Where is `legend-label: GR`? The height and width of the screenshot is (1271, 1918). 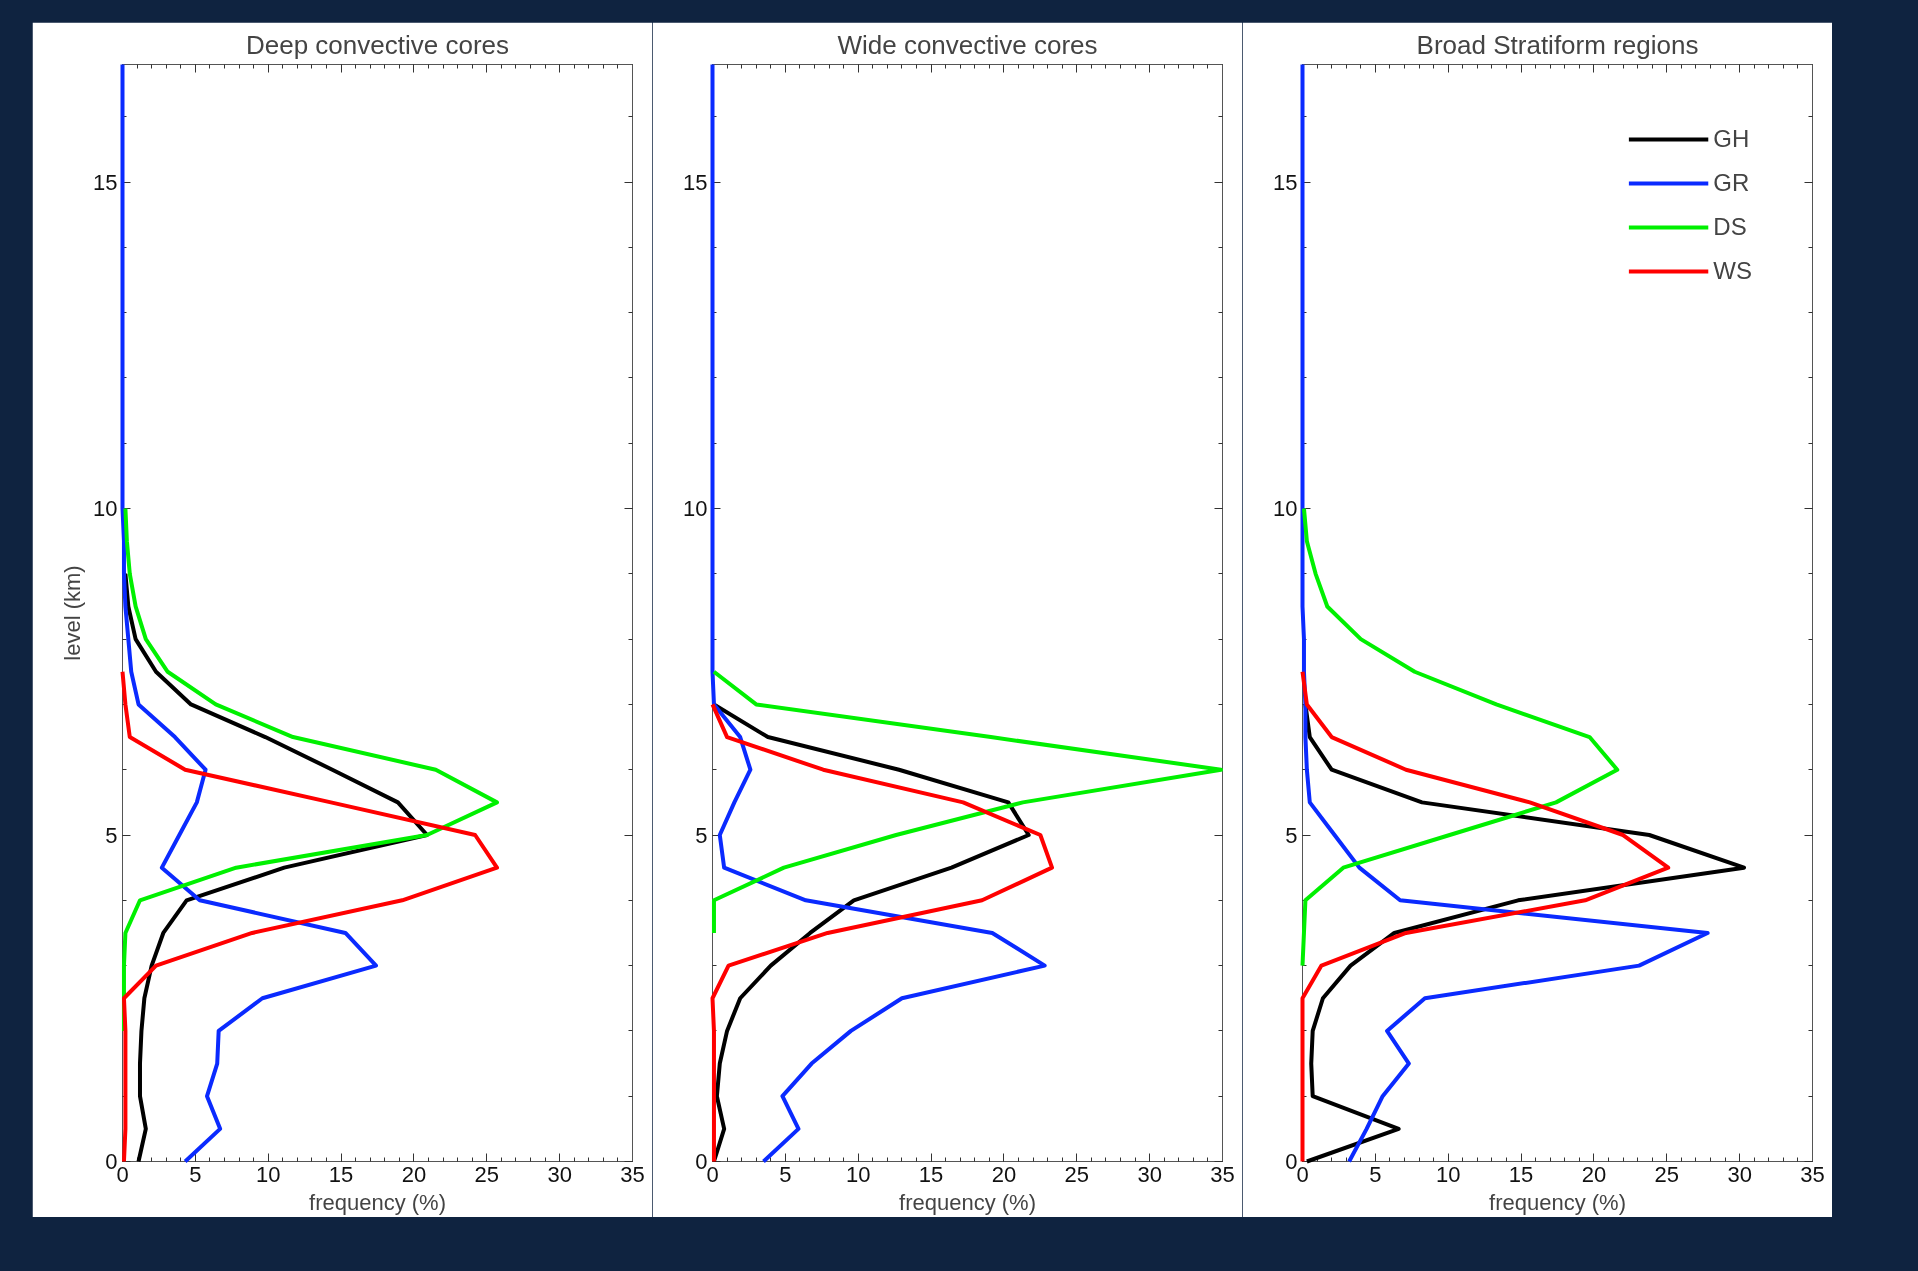
legend-label: GR is located at coordinates (1731, 183).